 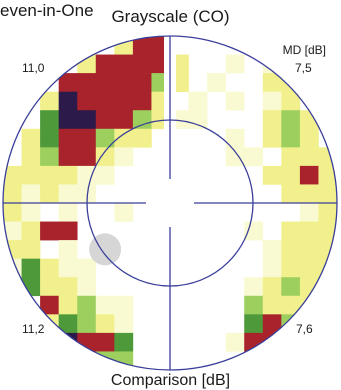 I want to click on md-value-top-right: 7,5, so click(x=303, y=68).